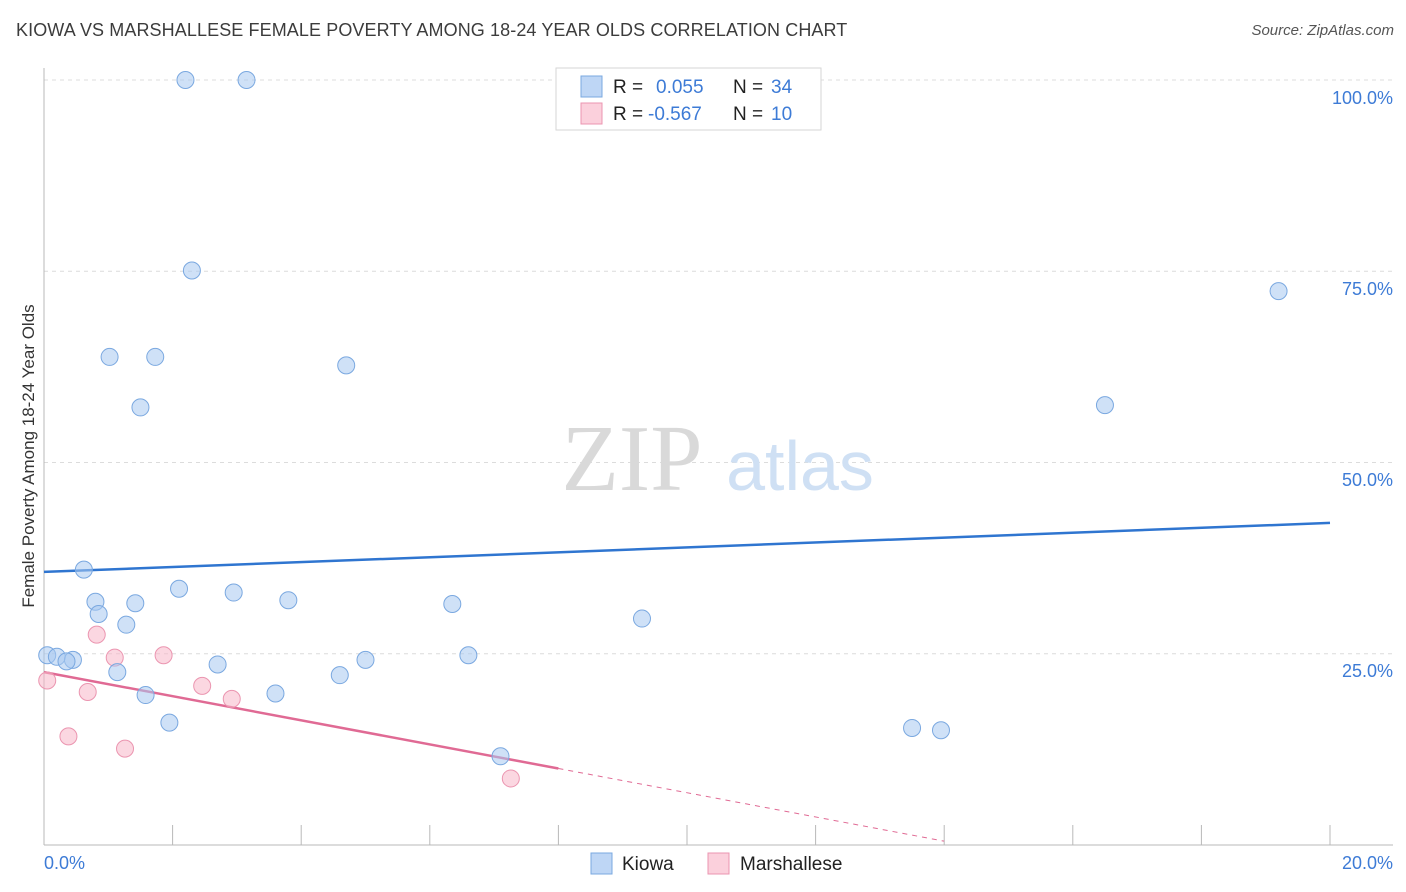 The image size is (1406, 892). What do you see at coordinates (1322, 30) in the screenshot?
I see `source-label: Source: ZipAtlas.com` at bounding box center [1322, 30].